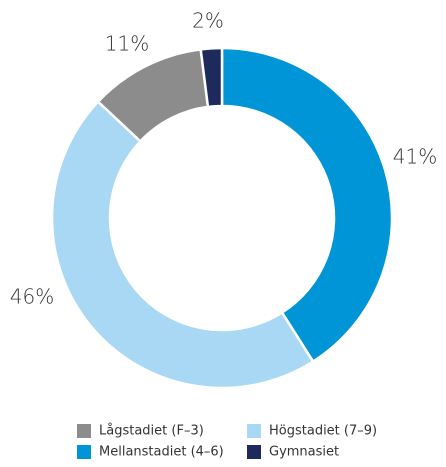  What do you see at coordinates (304, 452) in the screenshot?
I see `legend-label: Gymnasiet` at bounding box center [304, 452].